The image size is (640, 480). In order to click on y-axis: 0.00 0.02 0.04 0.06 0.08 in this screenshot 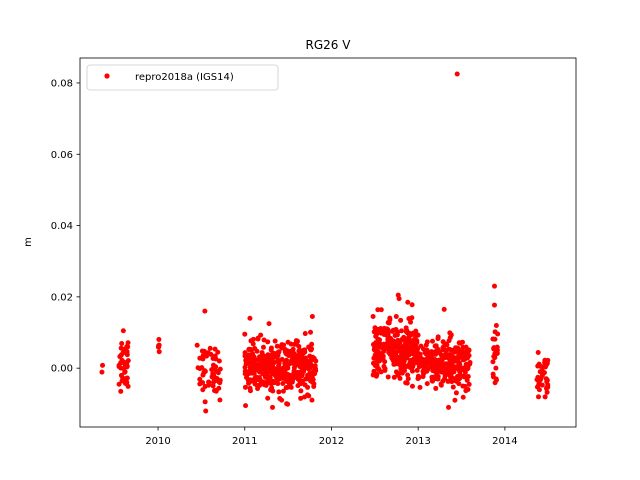, I will do `click(65, 226)`.